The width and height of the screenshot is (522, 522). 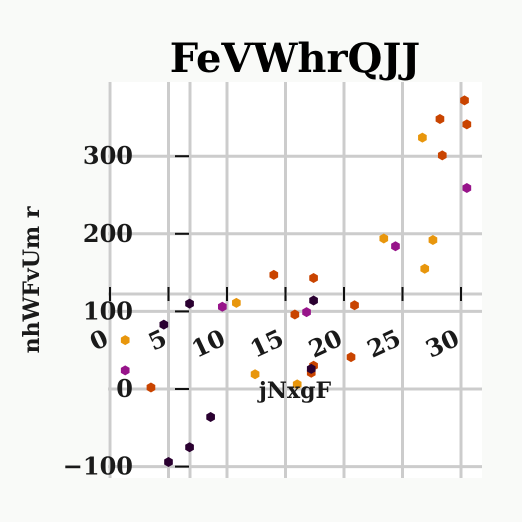 What do you see at coordinates (124, 388) in the screenshot?
I see `y-tick-label: 0` at bounding box center [124, 388].